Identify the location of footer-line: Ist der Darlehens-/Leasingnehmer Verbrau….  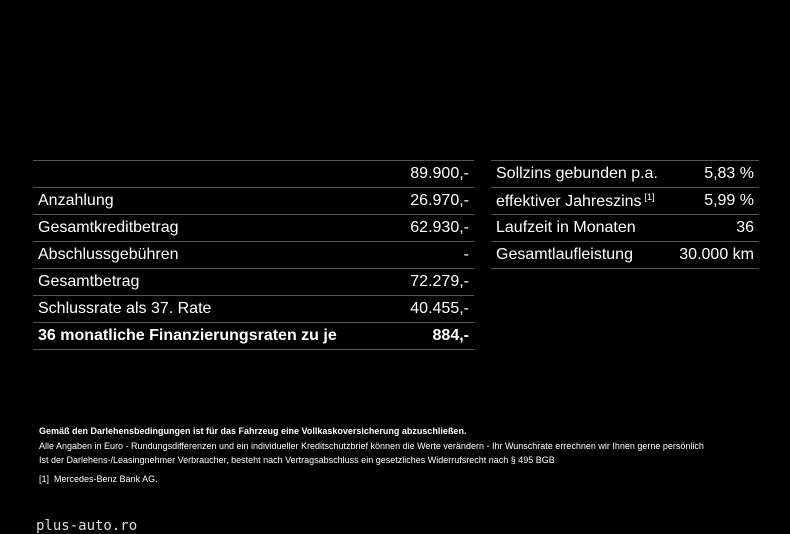
(297, 460).